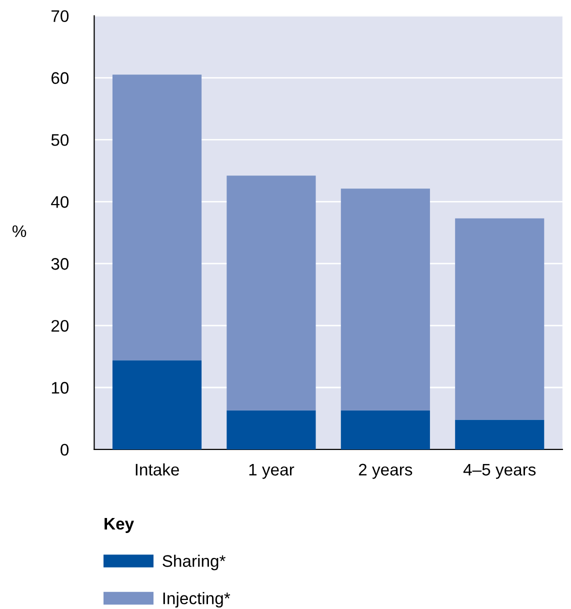  Describe the element at coordinates (271, 471) in the screenshot. I see `x-tick-label: 1 year` at that location.